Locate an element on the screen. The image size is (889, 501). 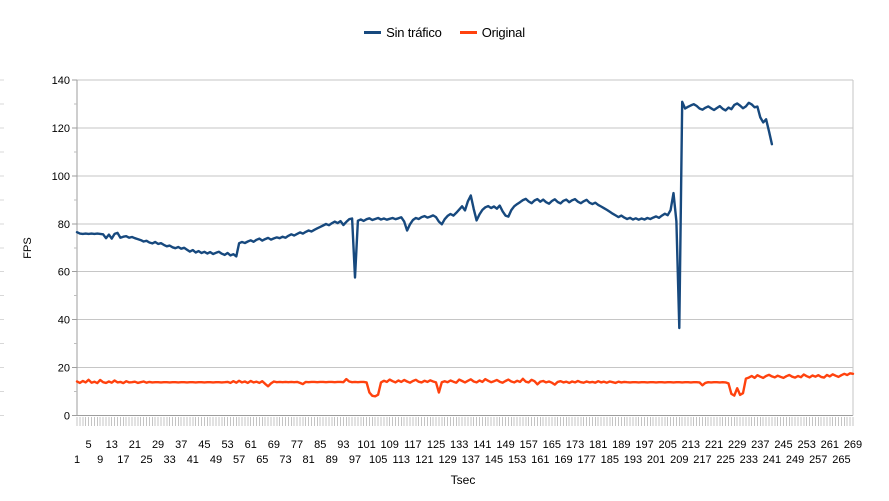
legend-label-original: Original is located at coordinates (503, 32).